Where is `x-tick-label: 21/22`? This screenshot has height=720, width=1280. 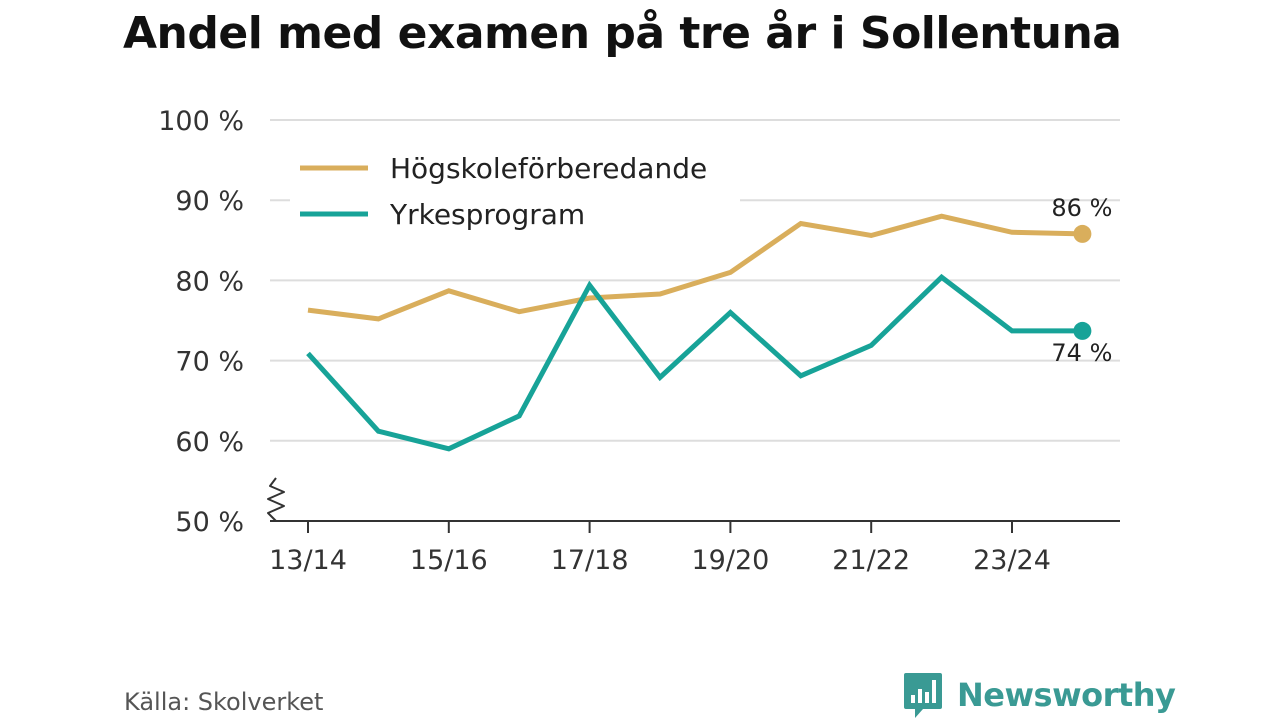 x-tick-label: 21/22 is located at coordinates (871, 560).